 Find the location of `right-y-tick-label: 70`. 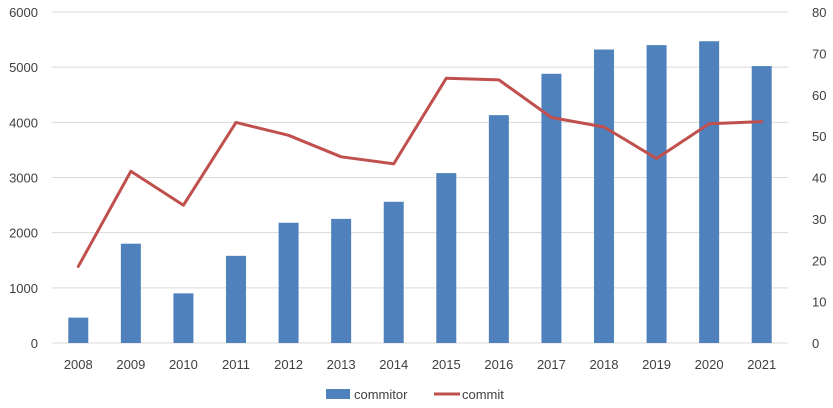

right-y-tick-label: 70 is located at coordinates (819, 53).